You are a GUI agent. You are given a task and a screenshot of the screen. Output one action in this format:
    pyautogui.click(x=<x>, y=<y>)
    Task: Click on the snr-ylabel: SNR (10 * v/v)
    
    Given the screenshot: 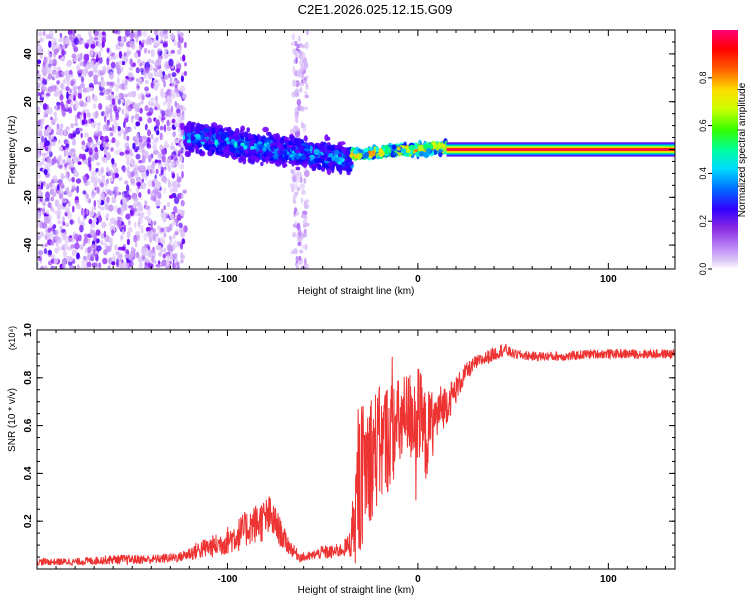 What is the action you would take?
    pyautogui.click(x=12, y=420)
    